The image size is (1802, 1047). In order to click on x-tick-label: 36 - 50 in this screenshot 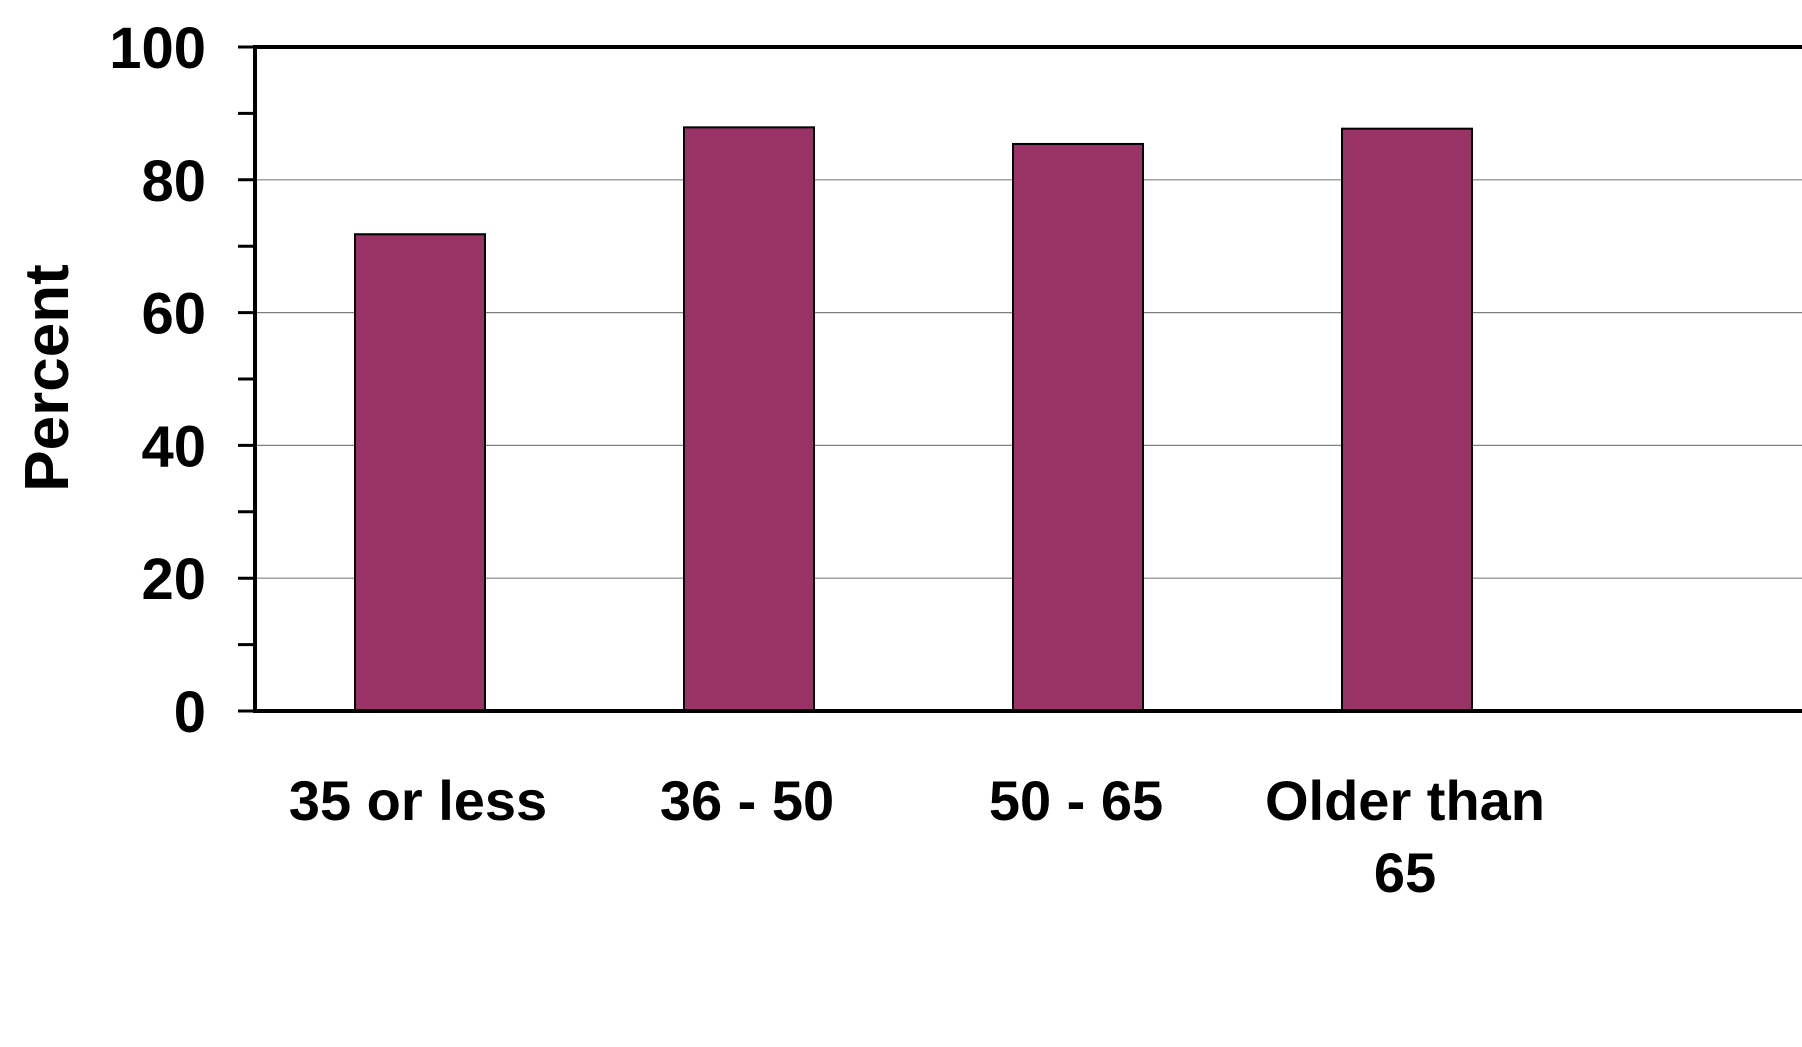, I will do `click(747, 800)`.